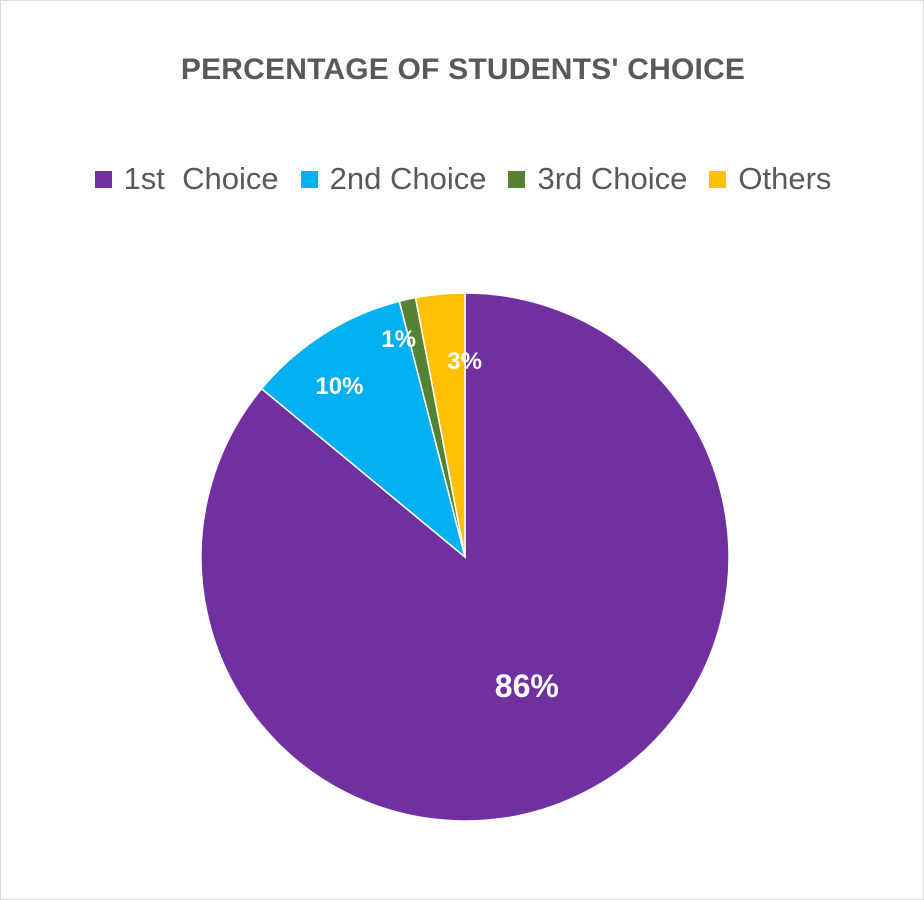  I want to click on legend-label-others: Others, so click(785, 178).